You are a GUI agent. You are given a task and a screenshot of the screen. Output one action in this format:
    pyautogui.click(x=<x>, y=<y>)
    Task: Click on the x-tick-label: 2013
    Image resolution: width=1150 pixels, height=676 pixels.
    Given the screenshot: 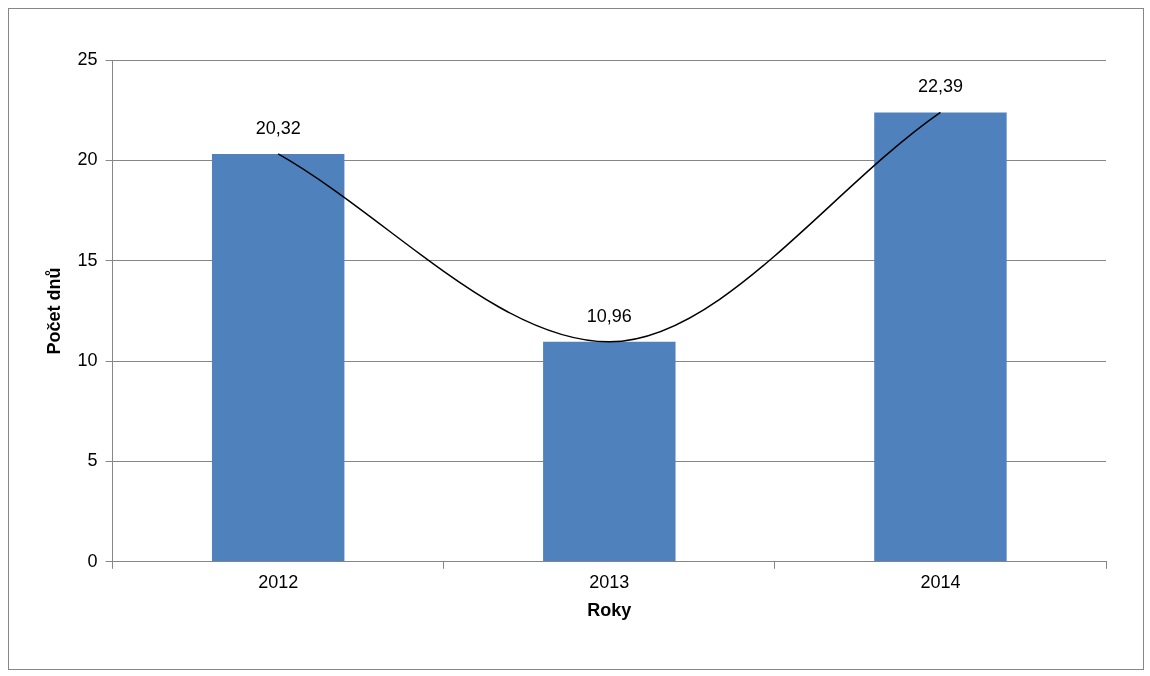 What is the action you would take?
    pyautogui.click(x=609, y=581)
    